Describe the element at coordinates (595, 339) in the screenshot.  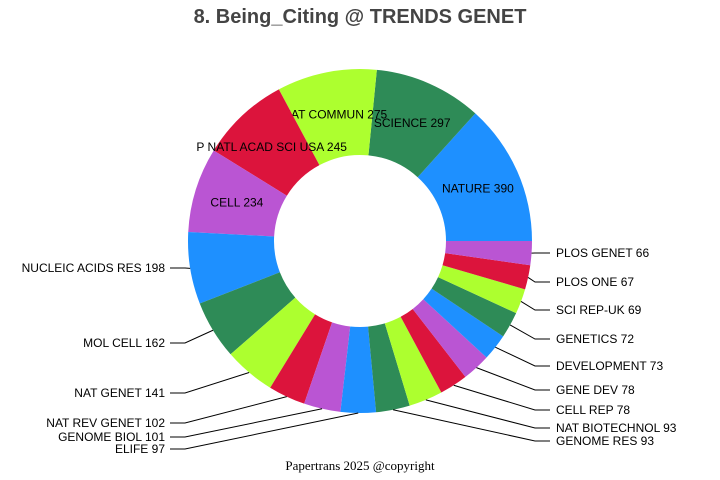
I see `slice-label: GENETICS 72` at that location.